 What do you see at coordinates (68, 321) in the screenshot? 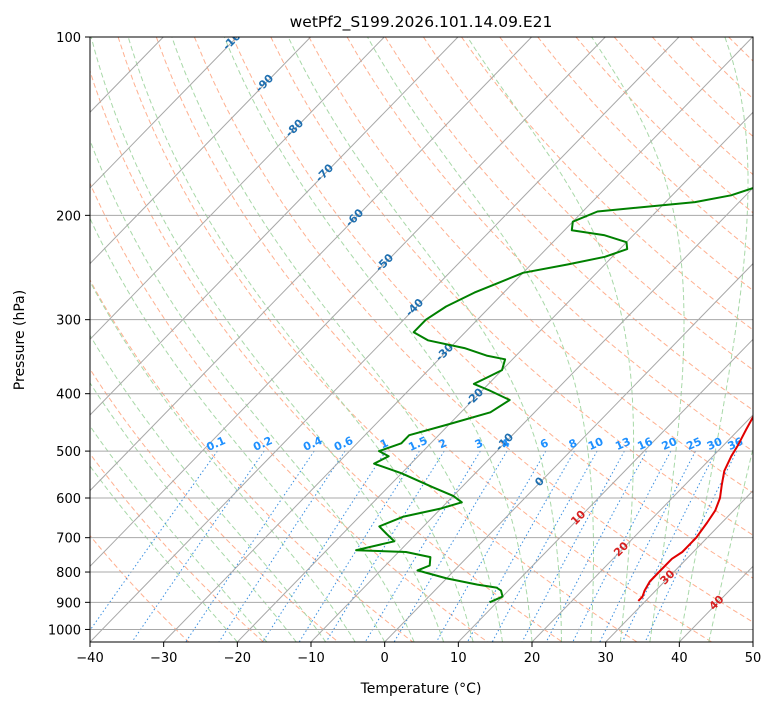
I see `y-tick-label: 300` at bounding box center [68, 321].